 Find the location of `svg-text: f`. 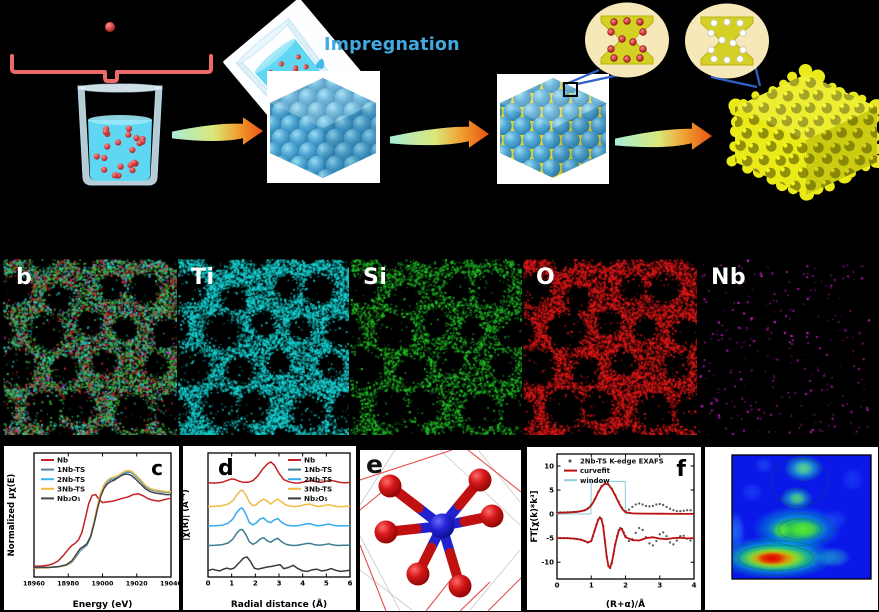

svg-text: f is located at coordinates (681, 469).